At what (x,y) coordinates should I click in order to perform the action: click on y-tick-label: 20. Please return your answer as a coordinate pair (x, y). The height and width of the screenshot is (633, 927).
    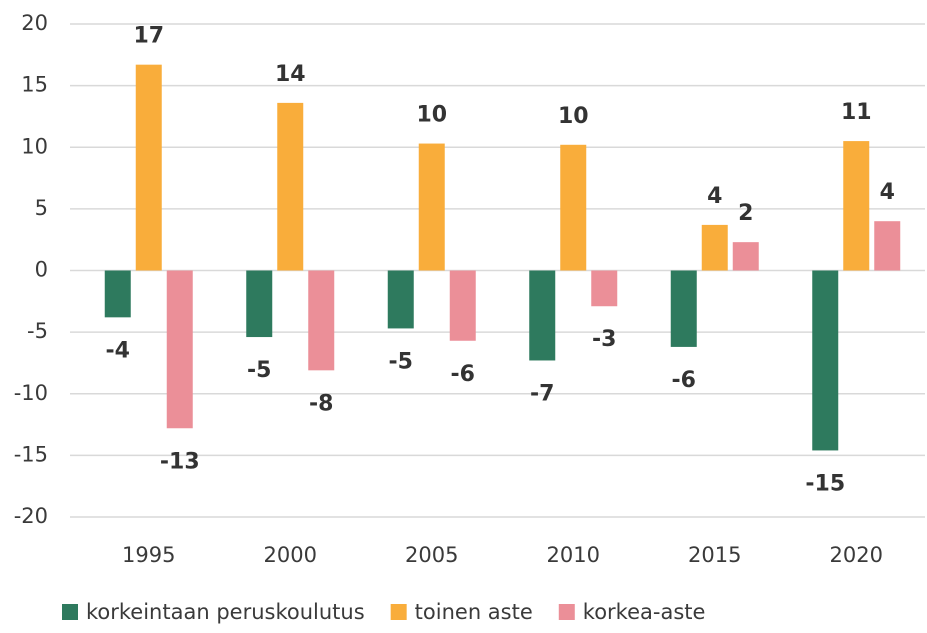
    Looking at the image, I should click on (34, 23).